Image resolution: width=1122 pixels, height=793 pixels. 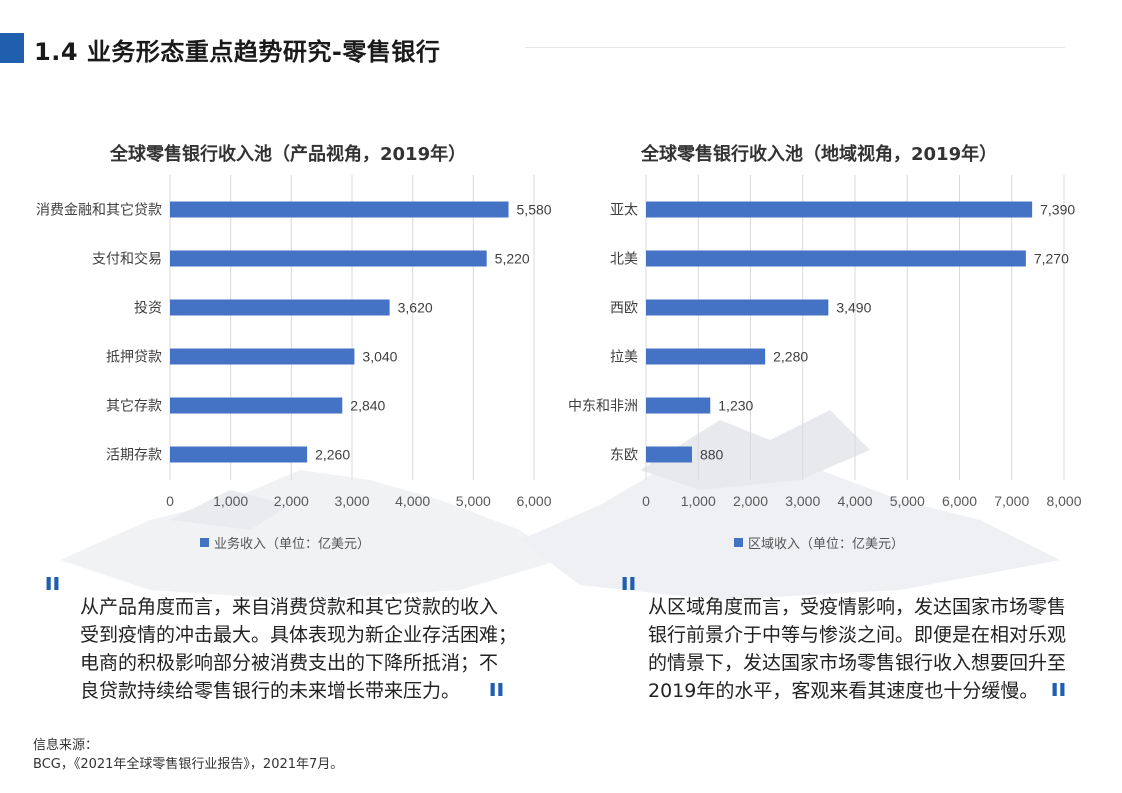 What do you see at coordinates (148, 308) in the screenshot?
I see `category-label: 投资` at bounding box center [148, 308].